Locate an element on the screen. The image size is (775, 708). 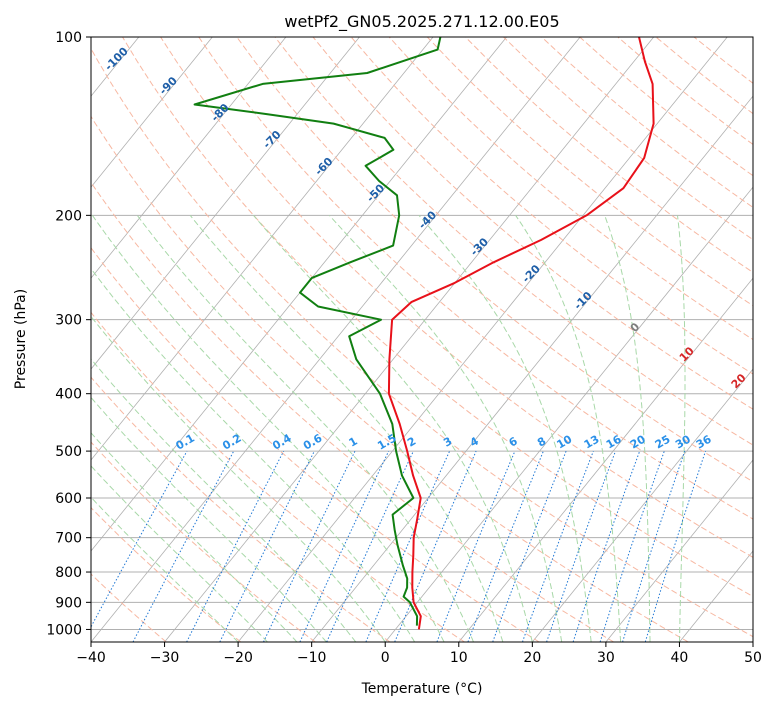
x-tick-label: −10 is located at coordinates (312, 658).